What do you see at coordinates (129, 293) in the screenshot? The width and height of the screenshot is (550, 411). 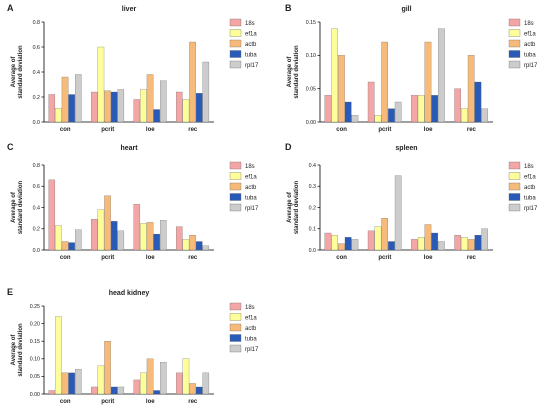 I see `chart-title: head kidney` at bounding box center [129, 293].